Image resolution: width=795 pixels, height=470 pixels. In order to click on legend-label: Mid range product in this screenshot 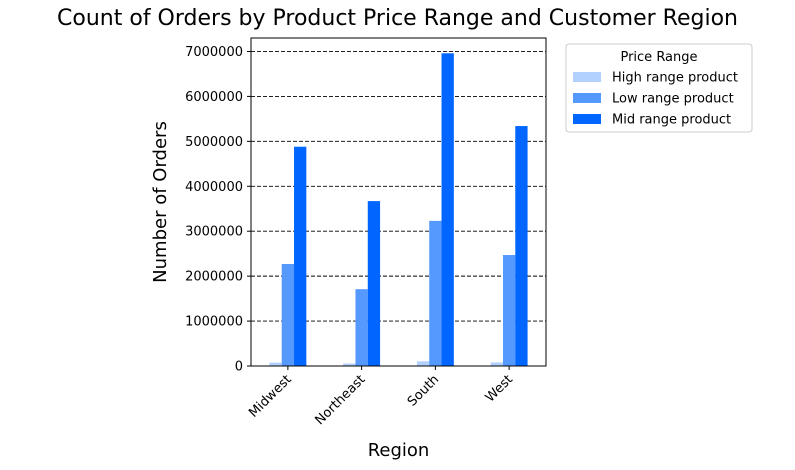, I will do `click(671, 120)`.